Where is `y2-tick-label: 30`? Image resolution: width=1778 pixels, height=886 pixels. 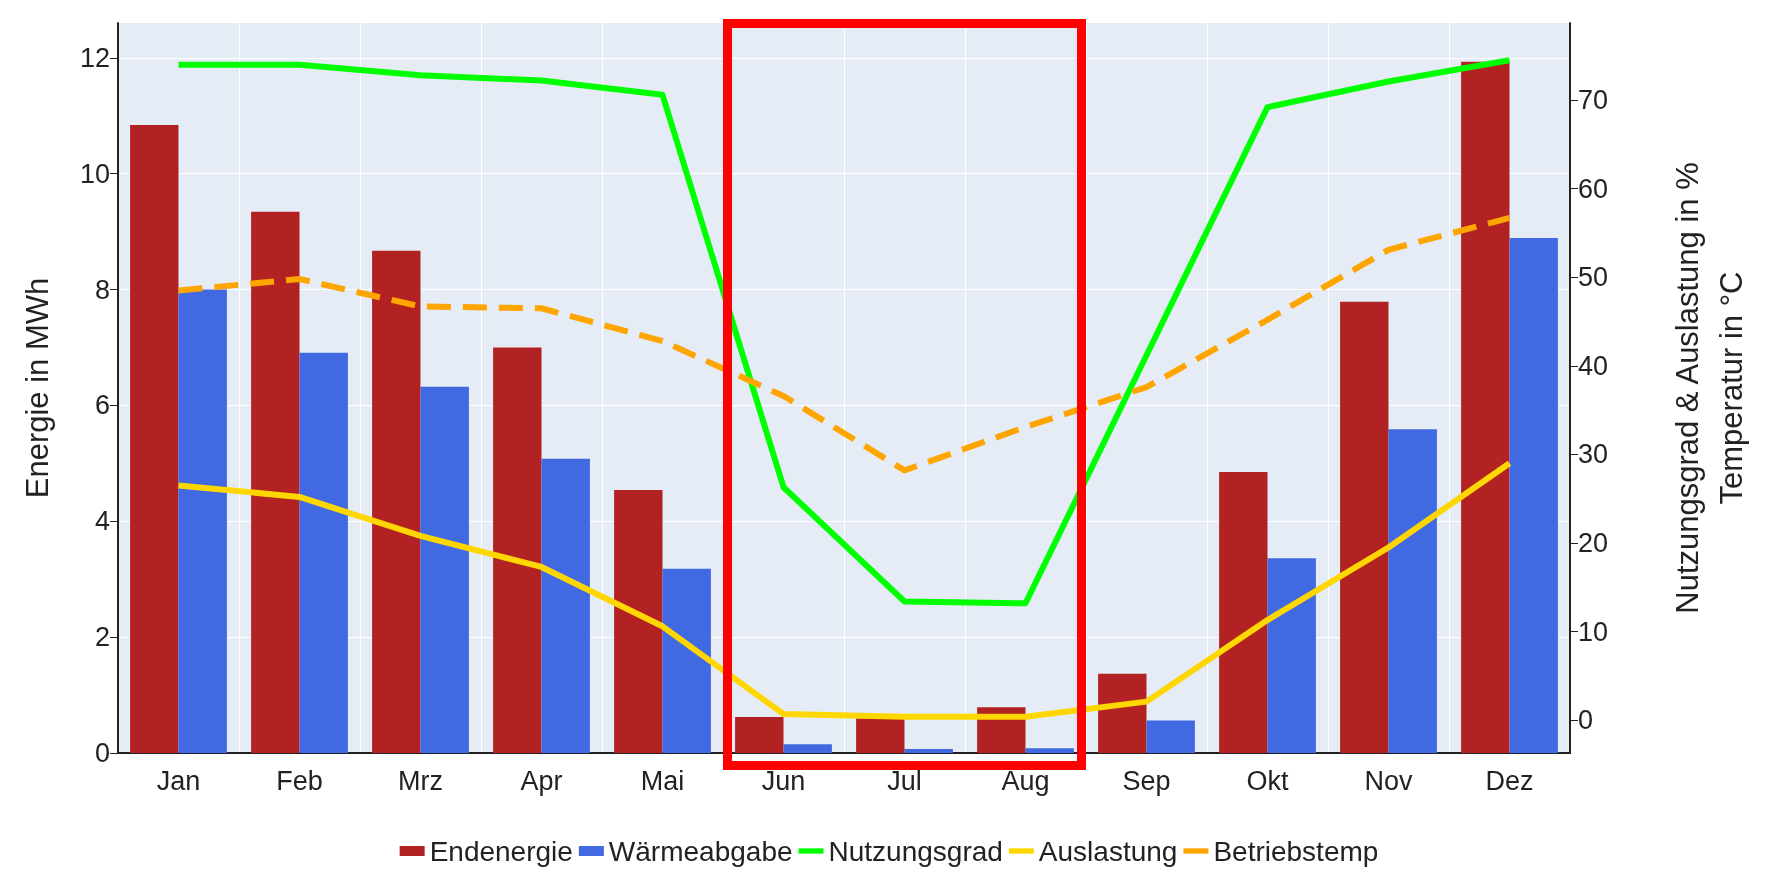
y2-tick-label: 30 is located at coordinates (1593, 454).